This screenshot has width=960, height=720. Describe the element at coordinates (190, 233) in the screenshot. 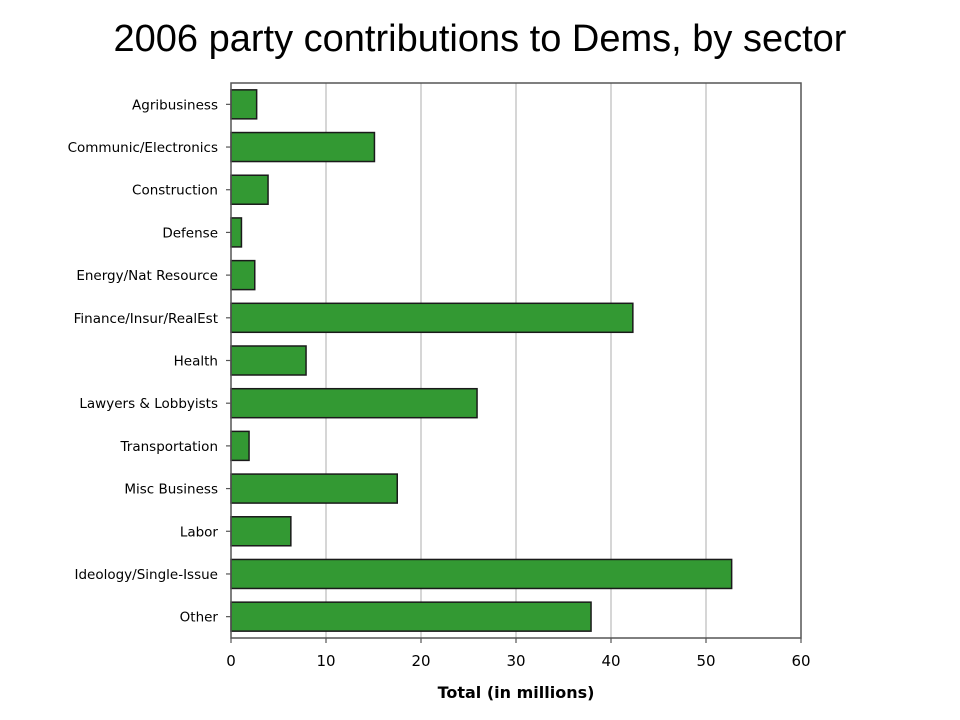

I see `category-label: Defense` at that location.